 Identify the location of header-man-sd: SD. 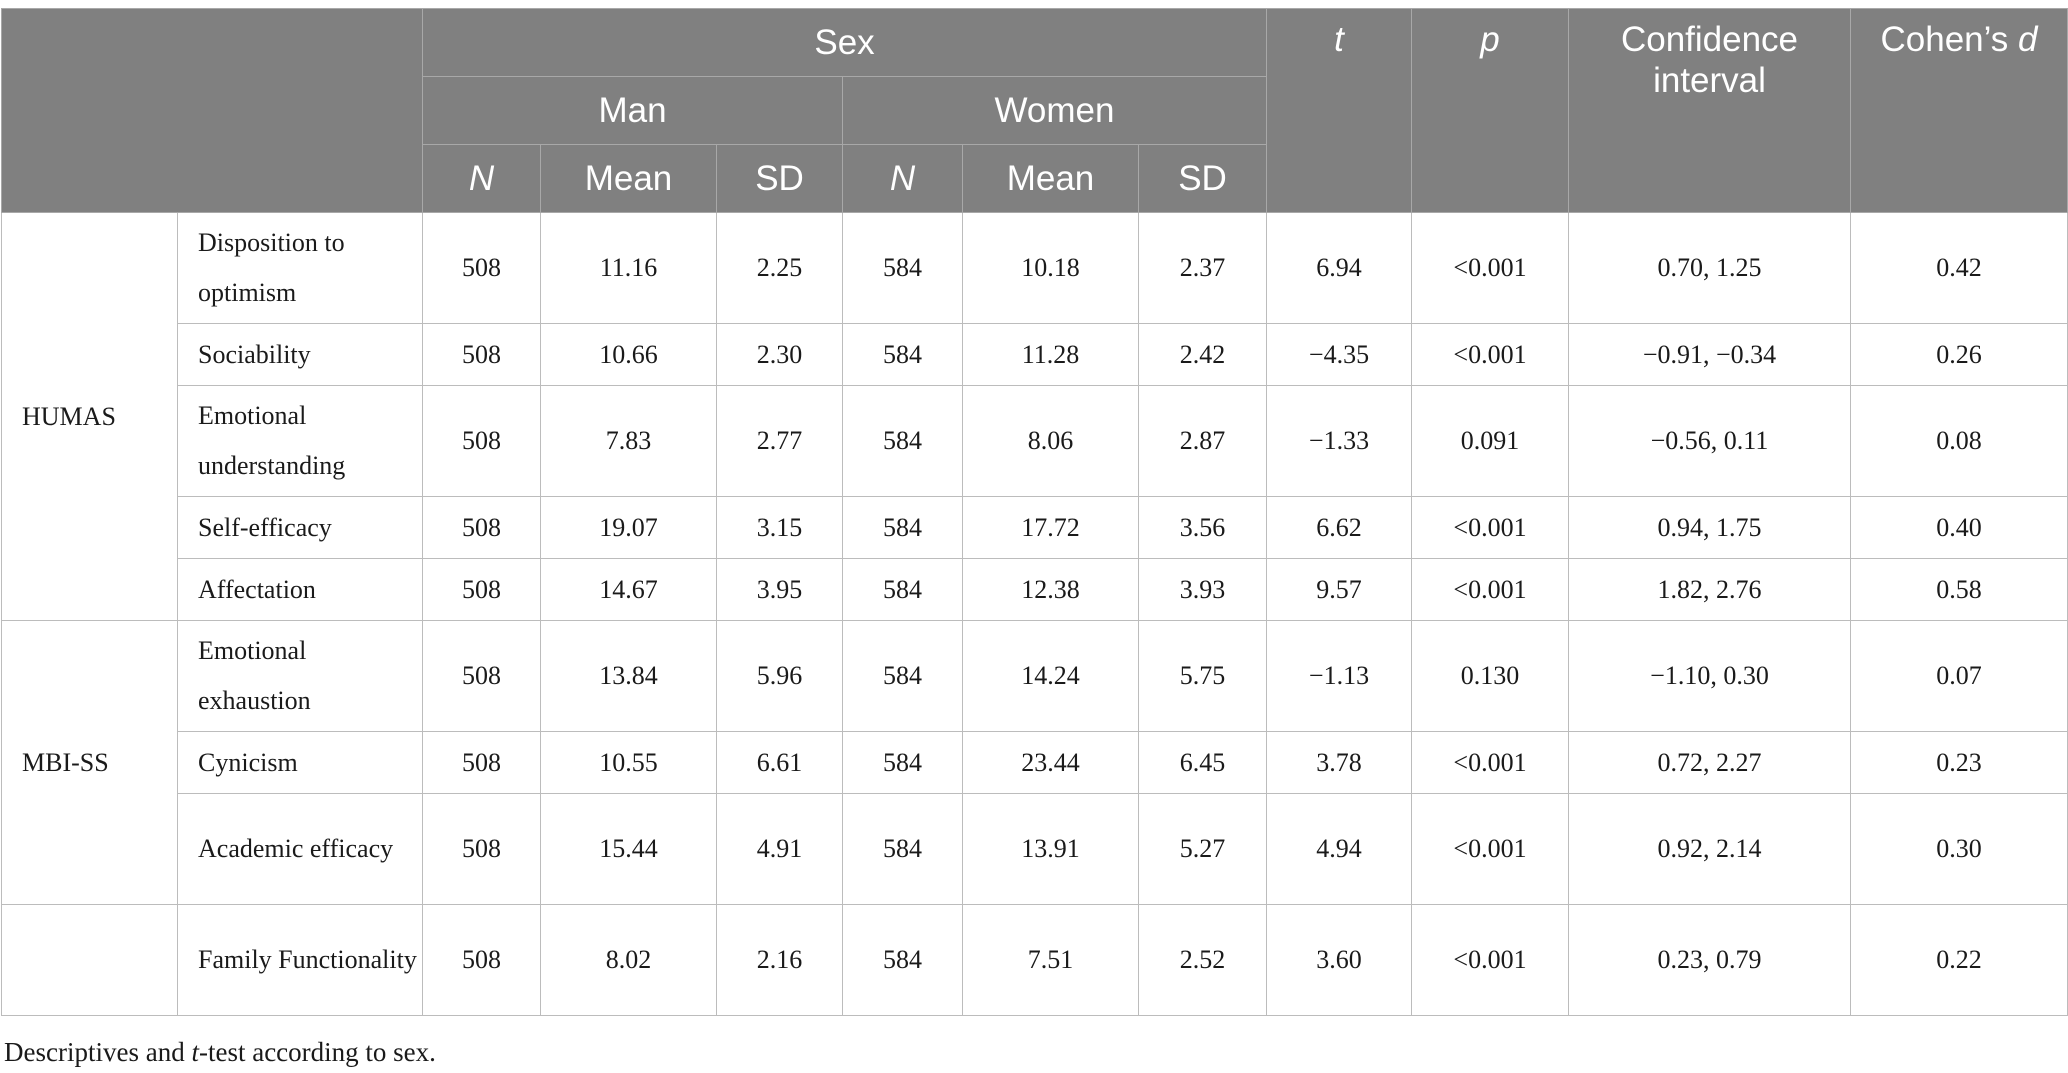
(779, 178).